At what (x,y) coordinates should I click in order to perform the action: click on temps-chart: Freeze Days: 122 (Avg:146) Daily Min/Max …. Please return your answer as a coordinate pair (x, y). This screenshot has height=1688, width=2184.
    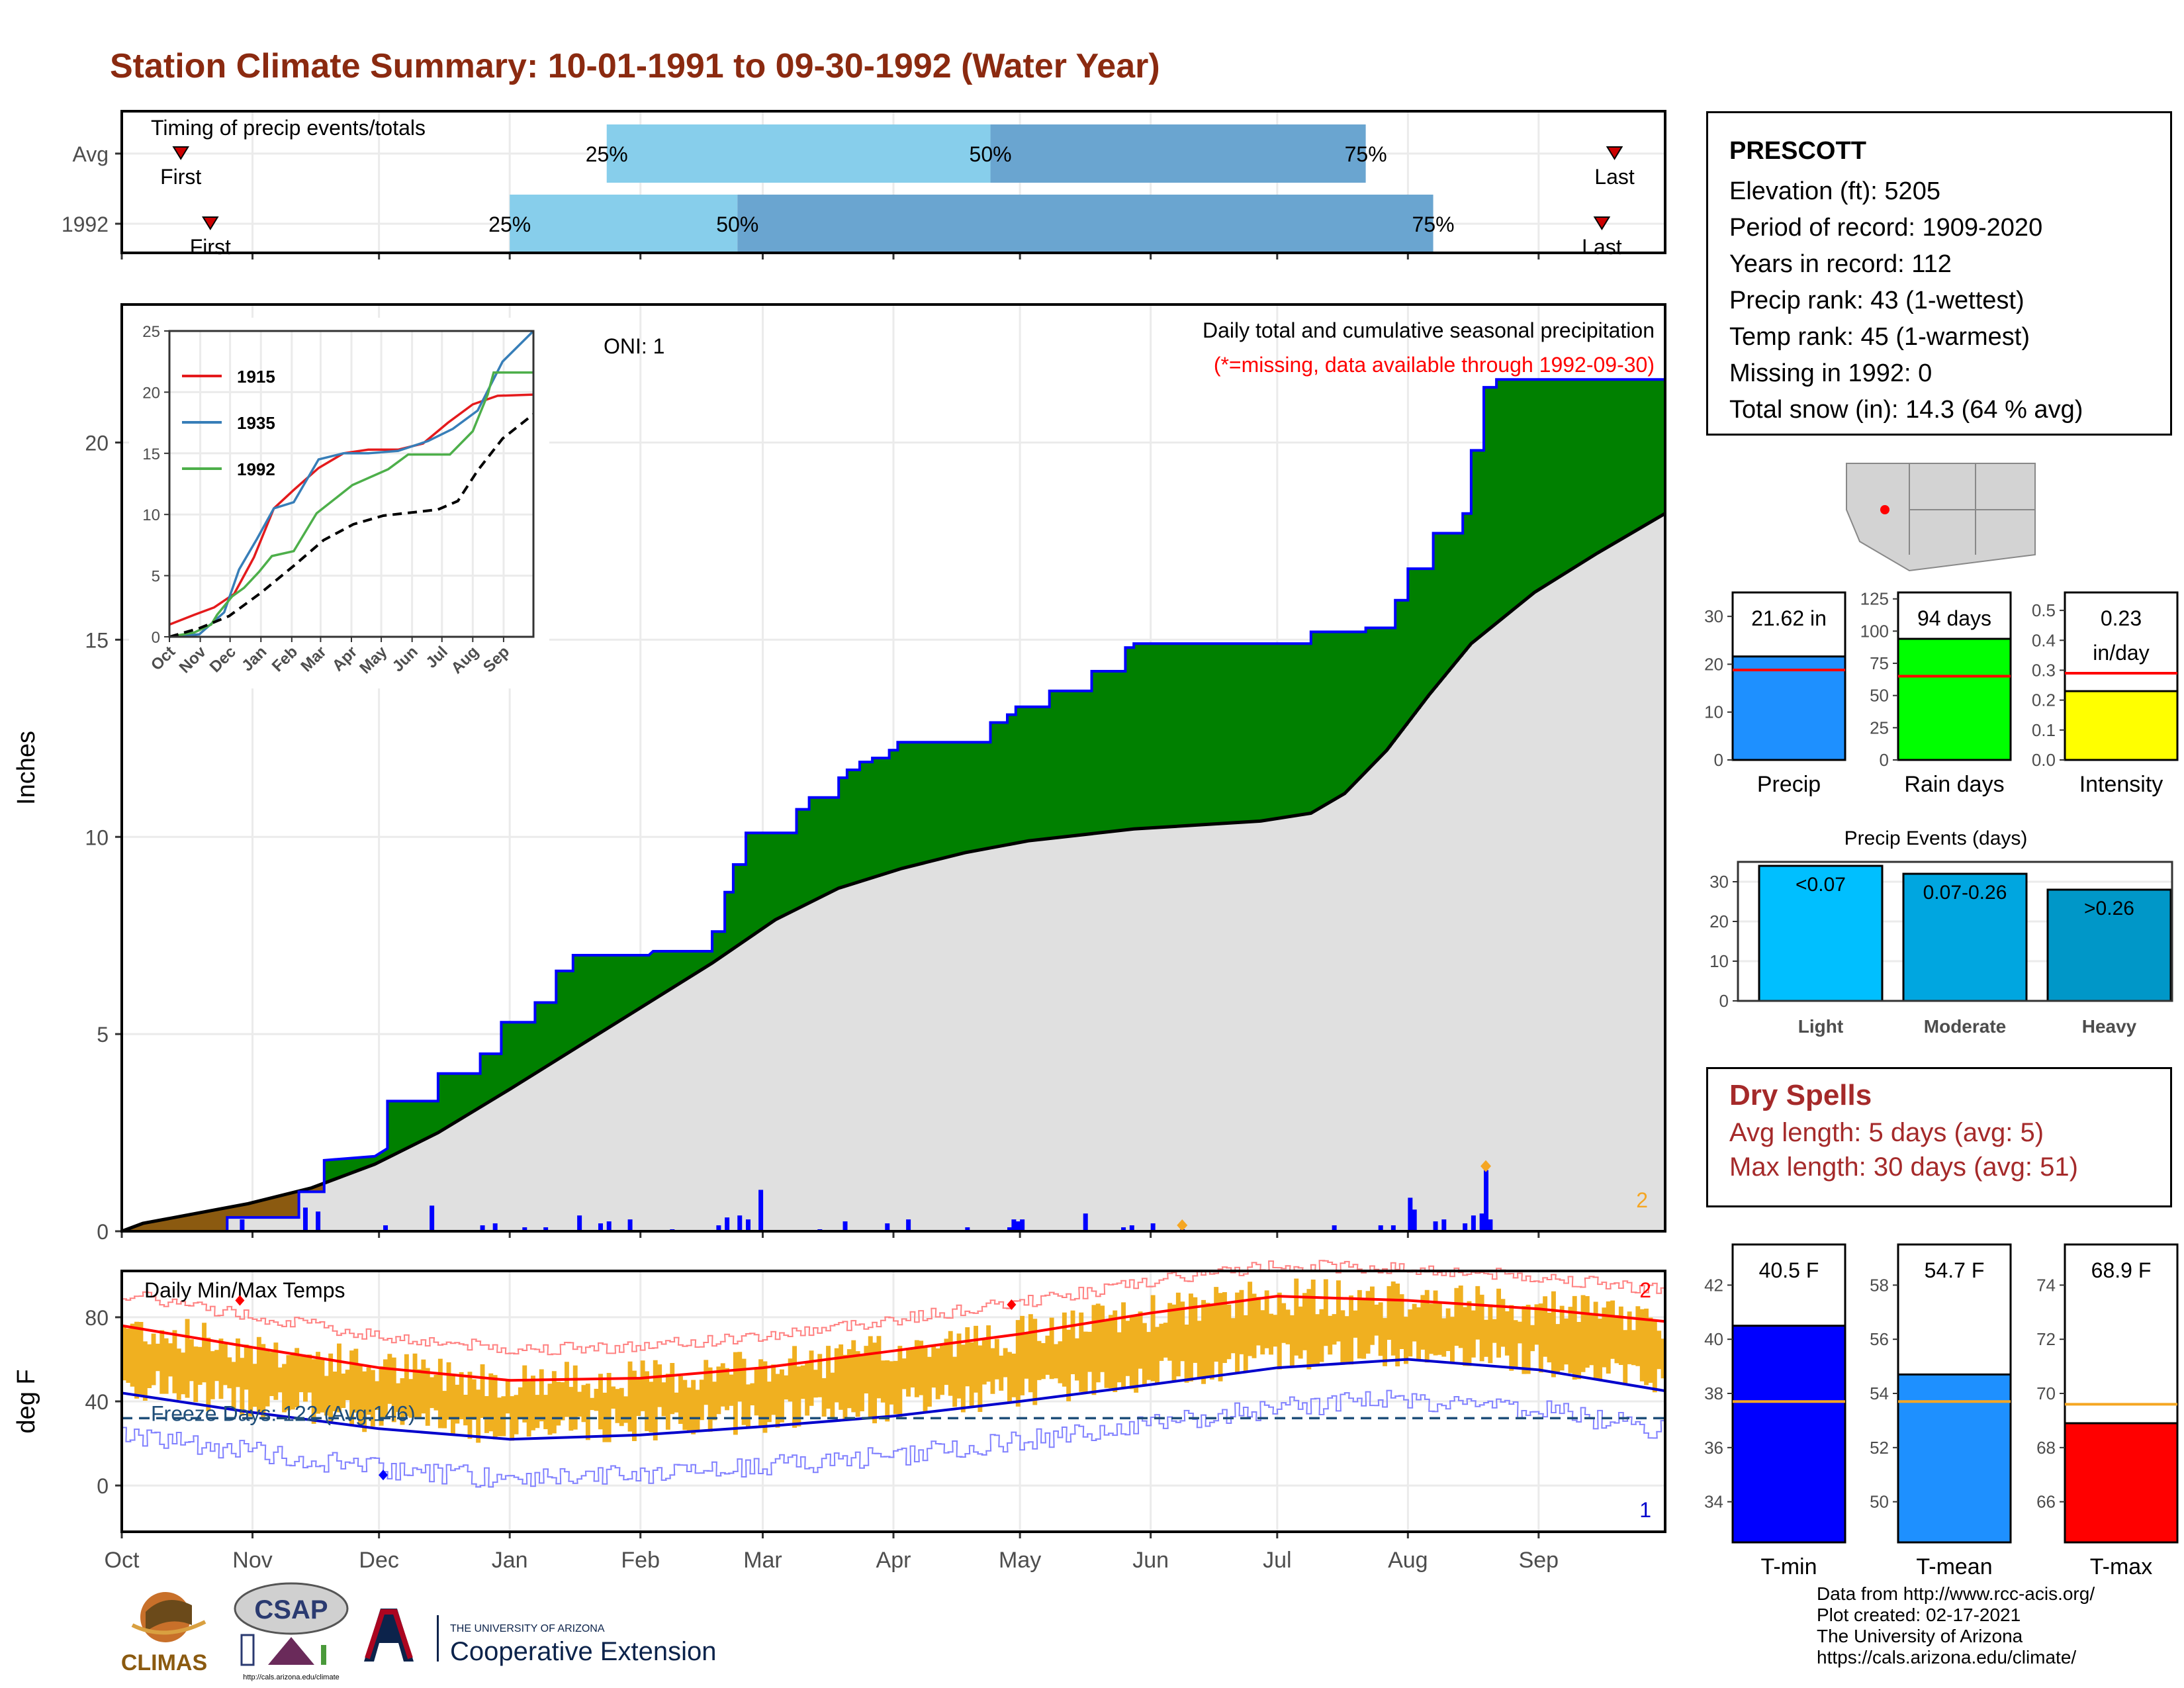
    Looking at the image, I should click on (839, 1416).